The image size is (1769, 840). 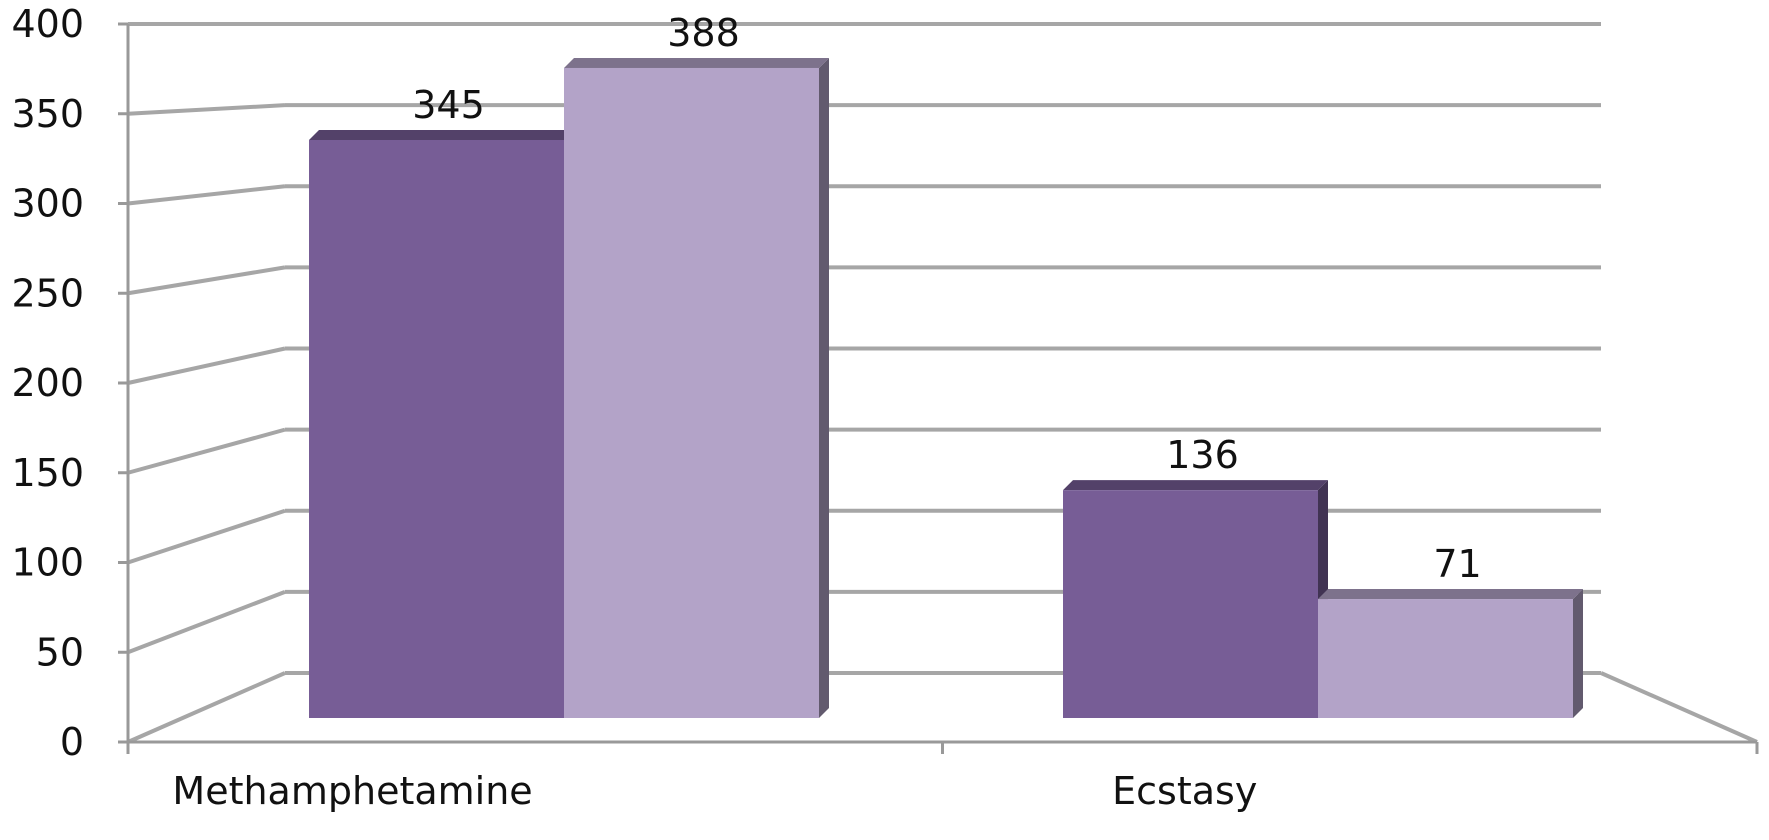 I want to click on y-tick-label: 0, so click(x=72, y=742).